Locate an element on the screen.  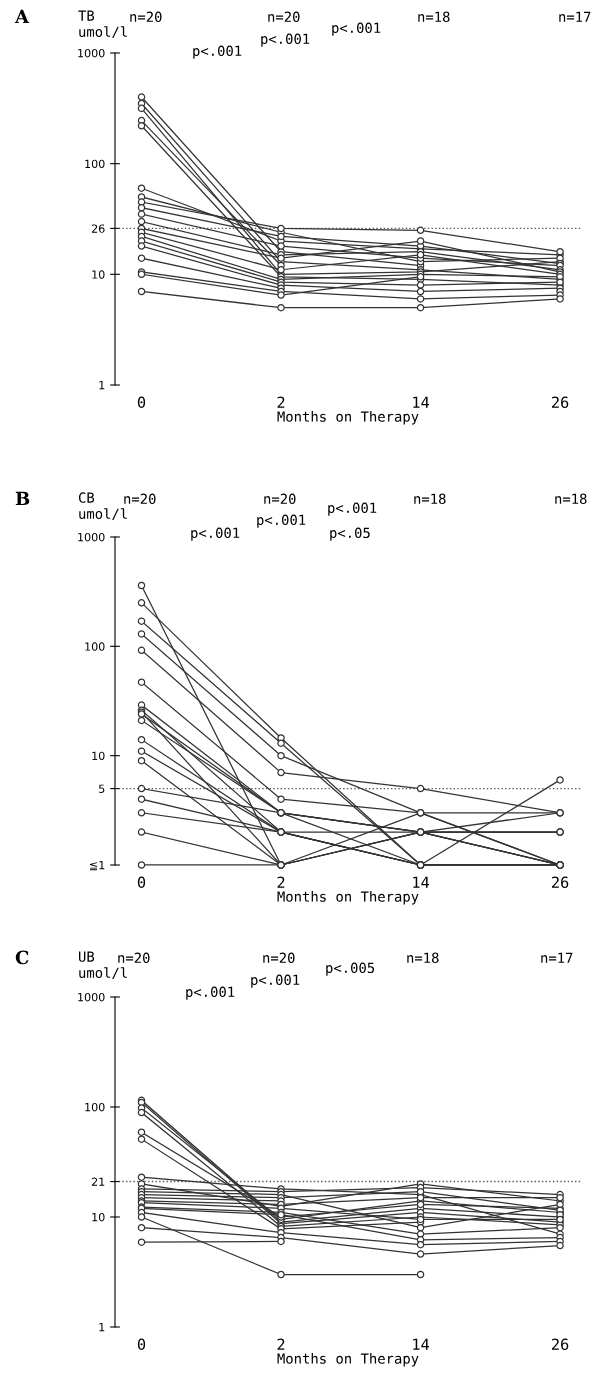
annotation: p<.05 is located at coordinates (350, 534).